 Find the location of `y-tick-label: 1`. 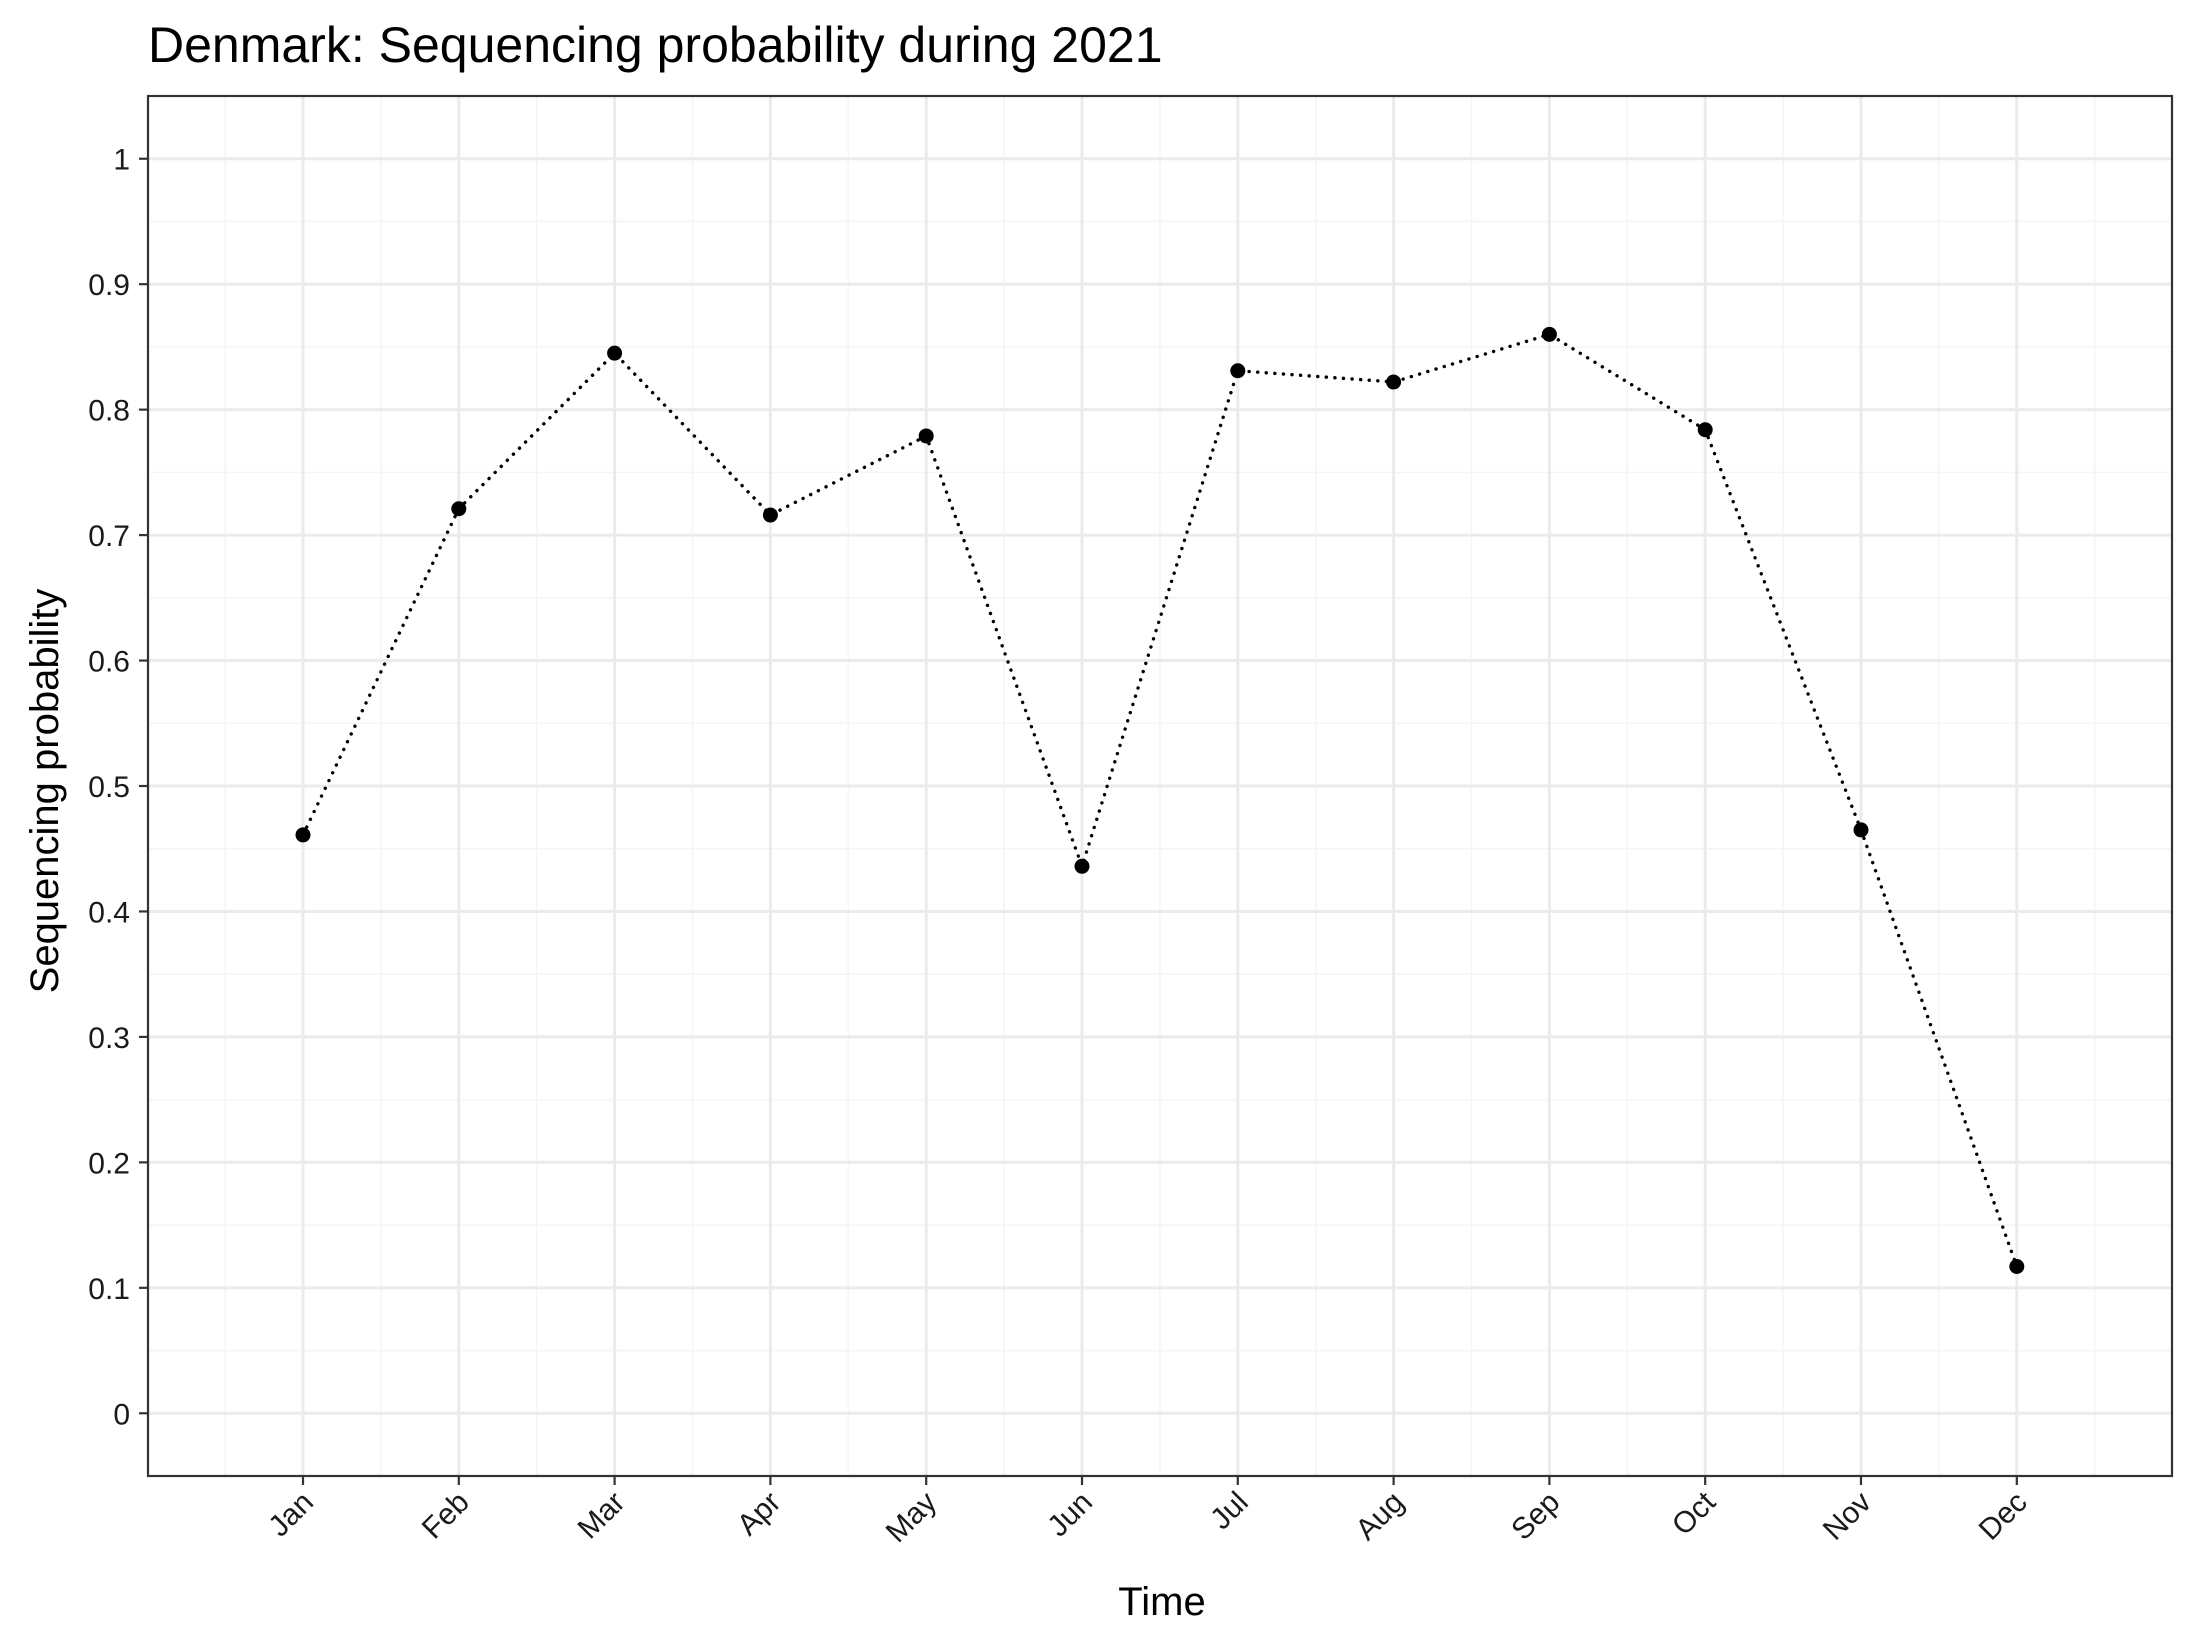

y-tick-label: 1 is located at coordinates (121, 160).